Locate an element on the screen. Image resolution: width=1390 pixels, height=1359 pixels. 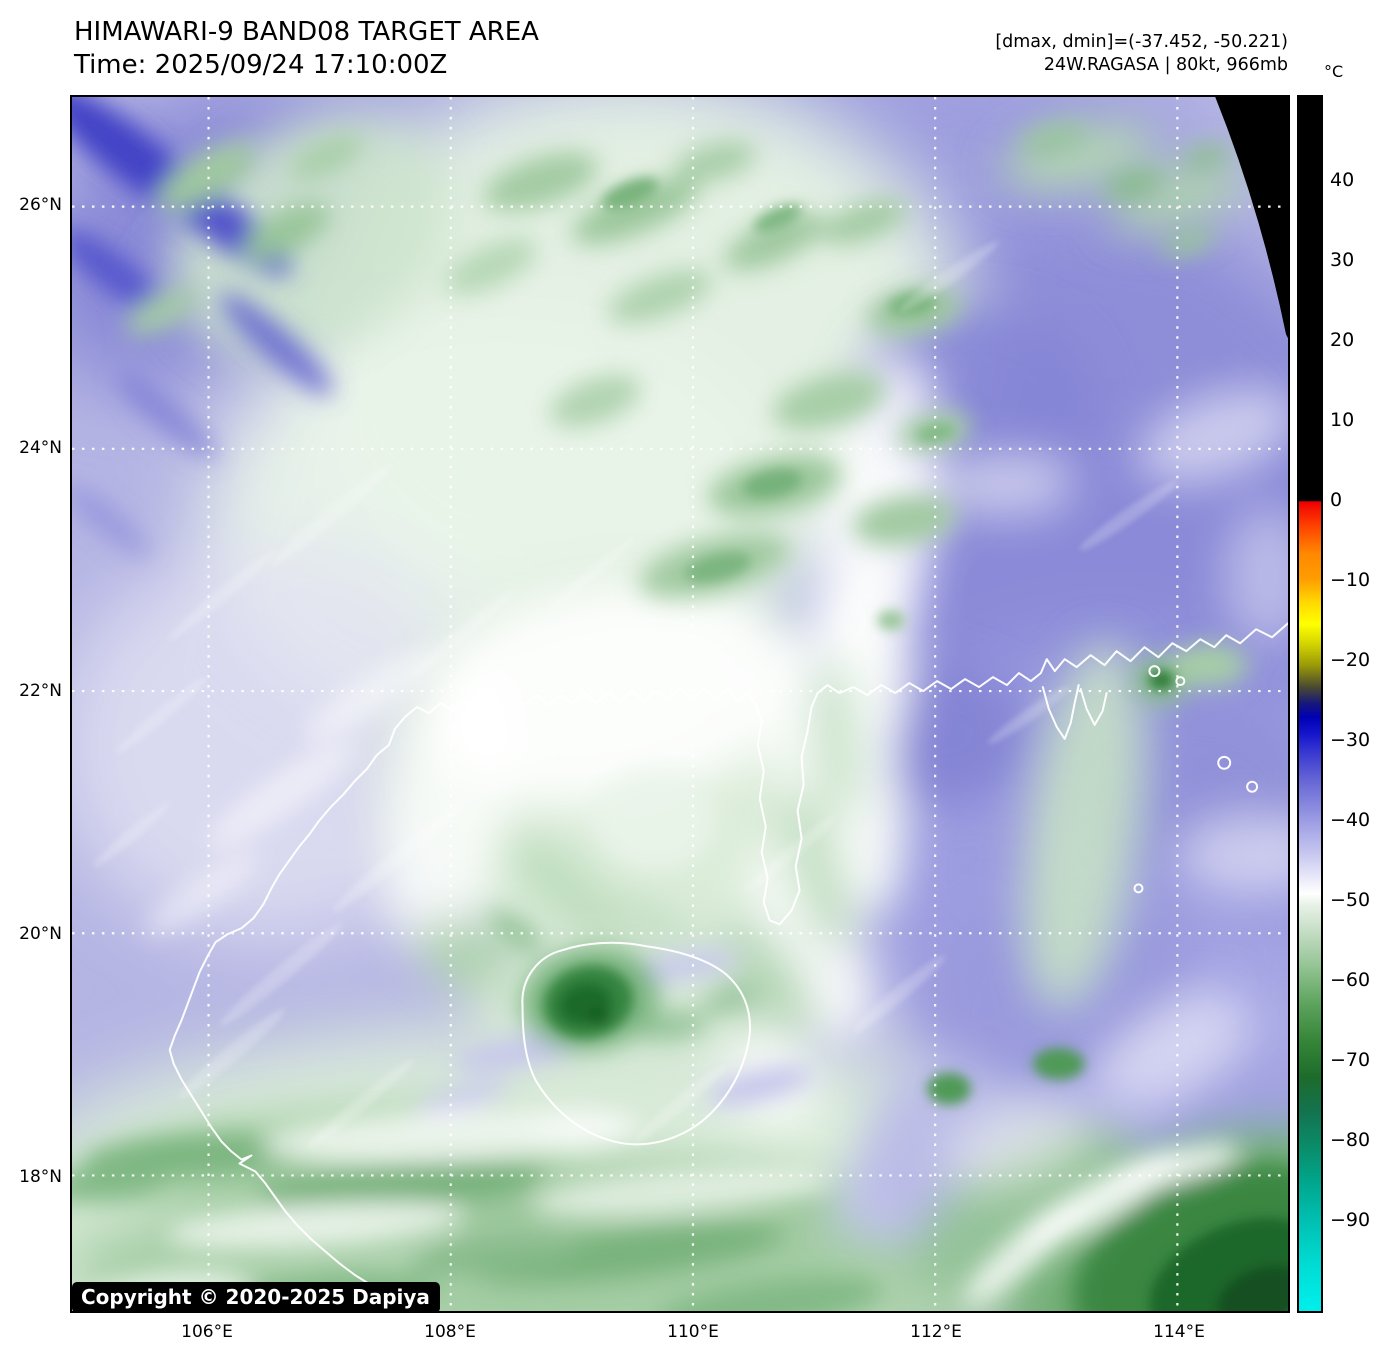
colorbar-tick: −60 is located at coordinates (1350, 980).